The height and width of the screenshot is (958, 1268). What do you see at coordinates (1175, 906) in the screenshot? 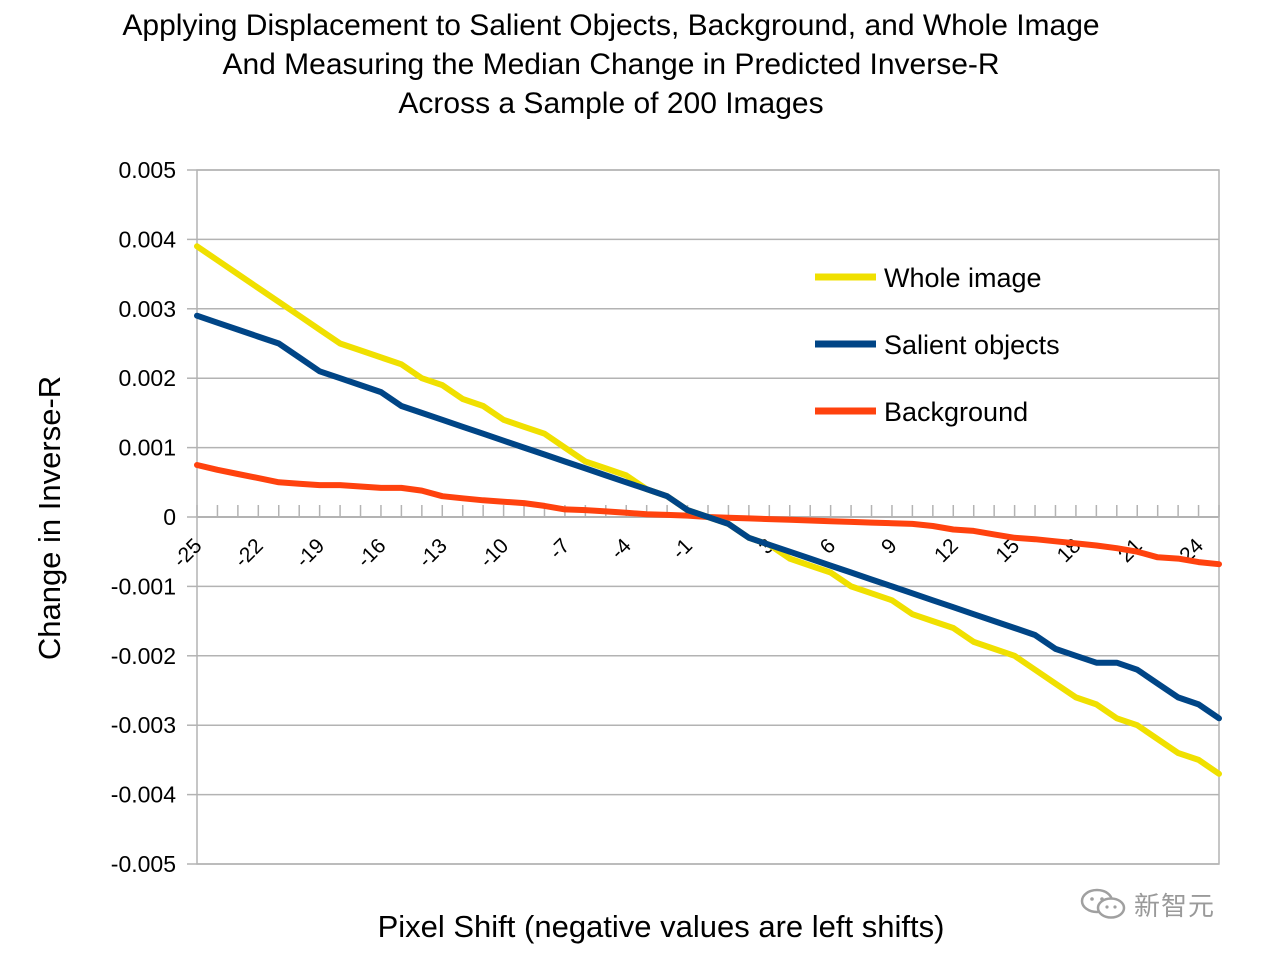
I see `watermark-text: 新智元` at bounding box center [1175, 906].